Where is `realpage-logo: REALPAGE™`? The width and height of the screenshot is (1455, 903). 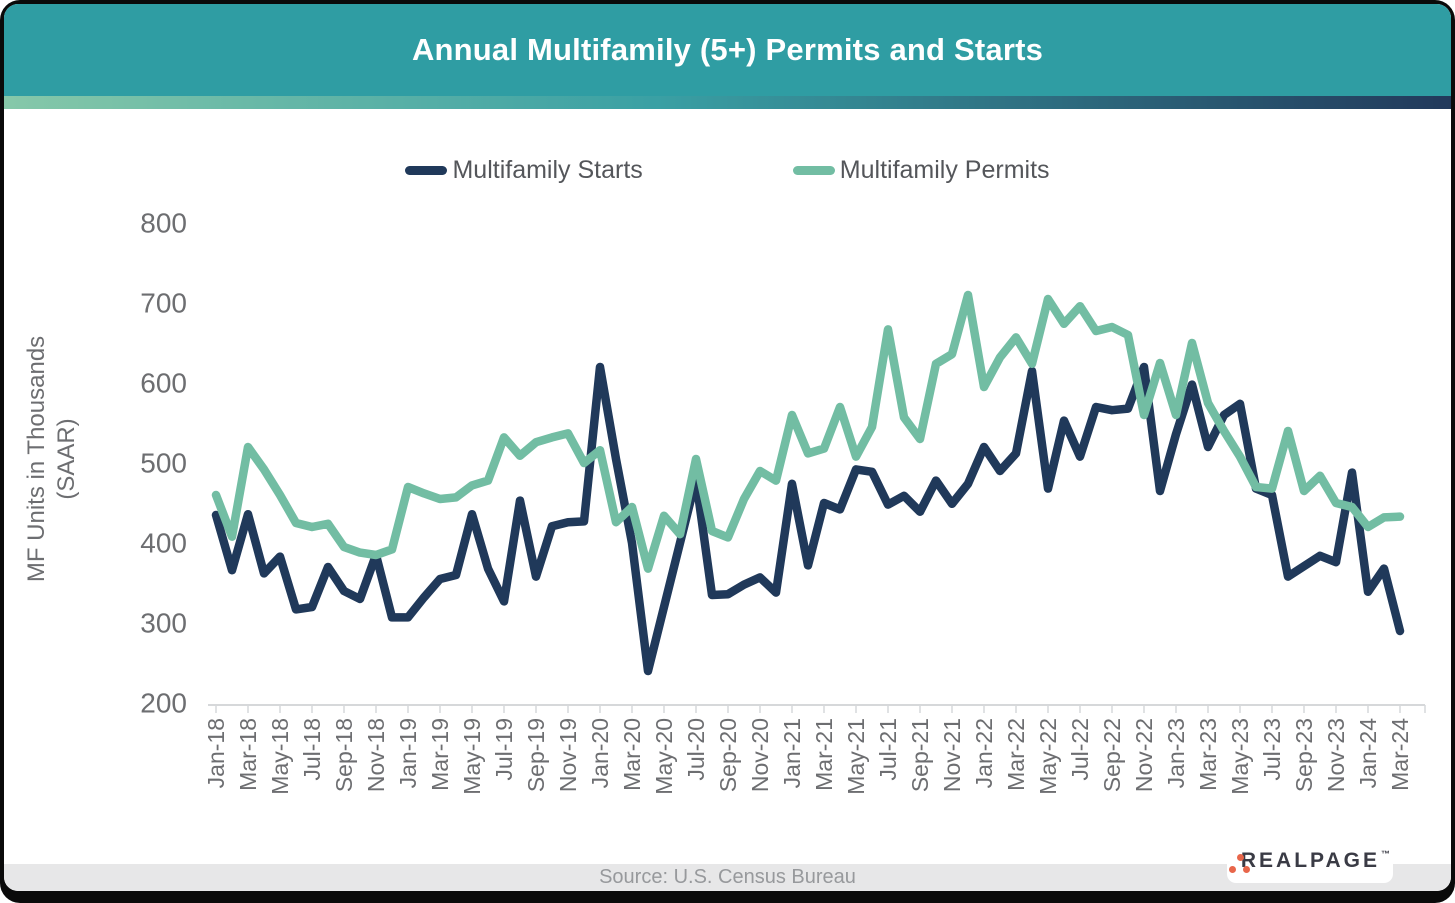 realpage-logo: REALPAGE™ is located at coordinates (1310, 861).